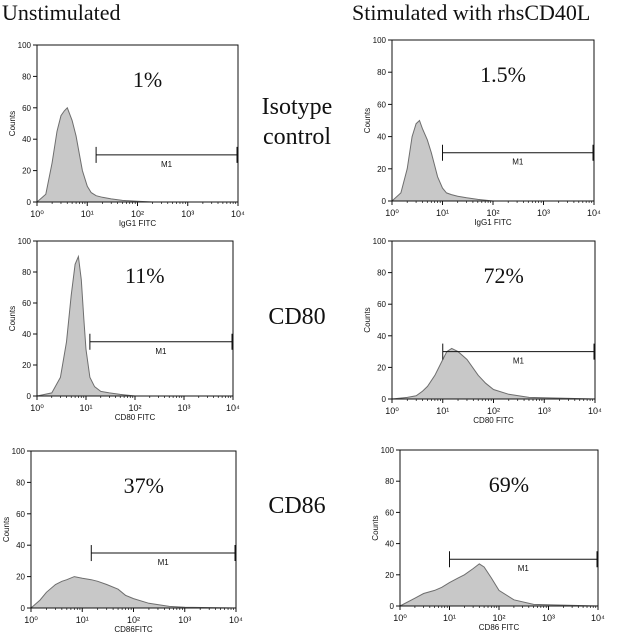 The width and height of the screenshot is (640, 640). What do you see at coordinates (31, 620) in the screenshot?
I see `panel-4-x-tick-label: 10⁰` at bounding box center [31, 620].